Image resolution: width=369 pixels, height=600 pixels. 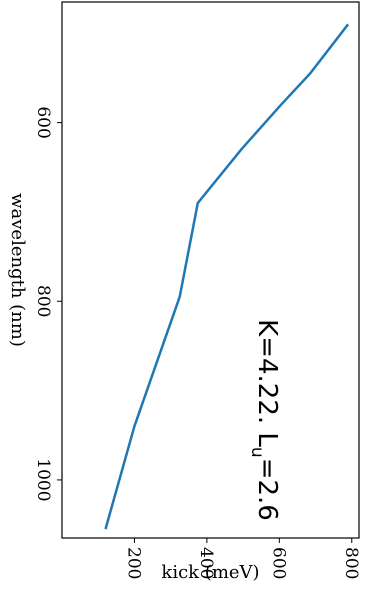 I want to click on x-axis-title: wavelength (nm), so click(x=17, y=270).